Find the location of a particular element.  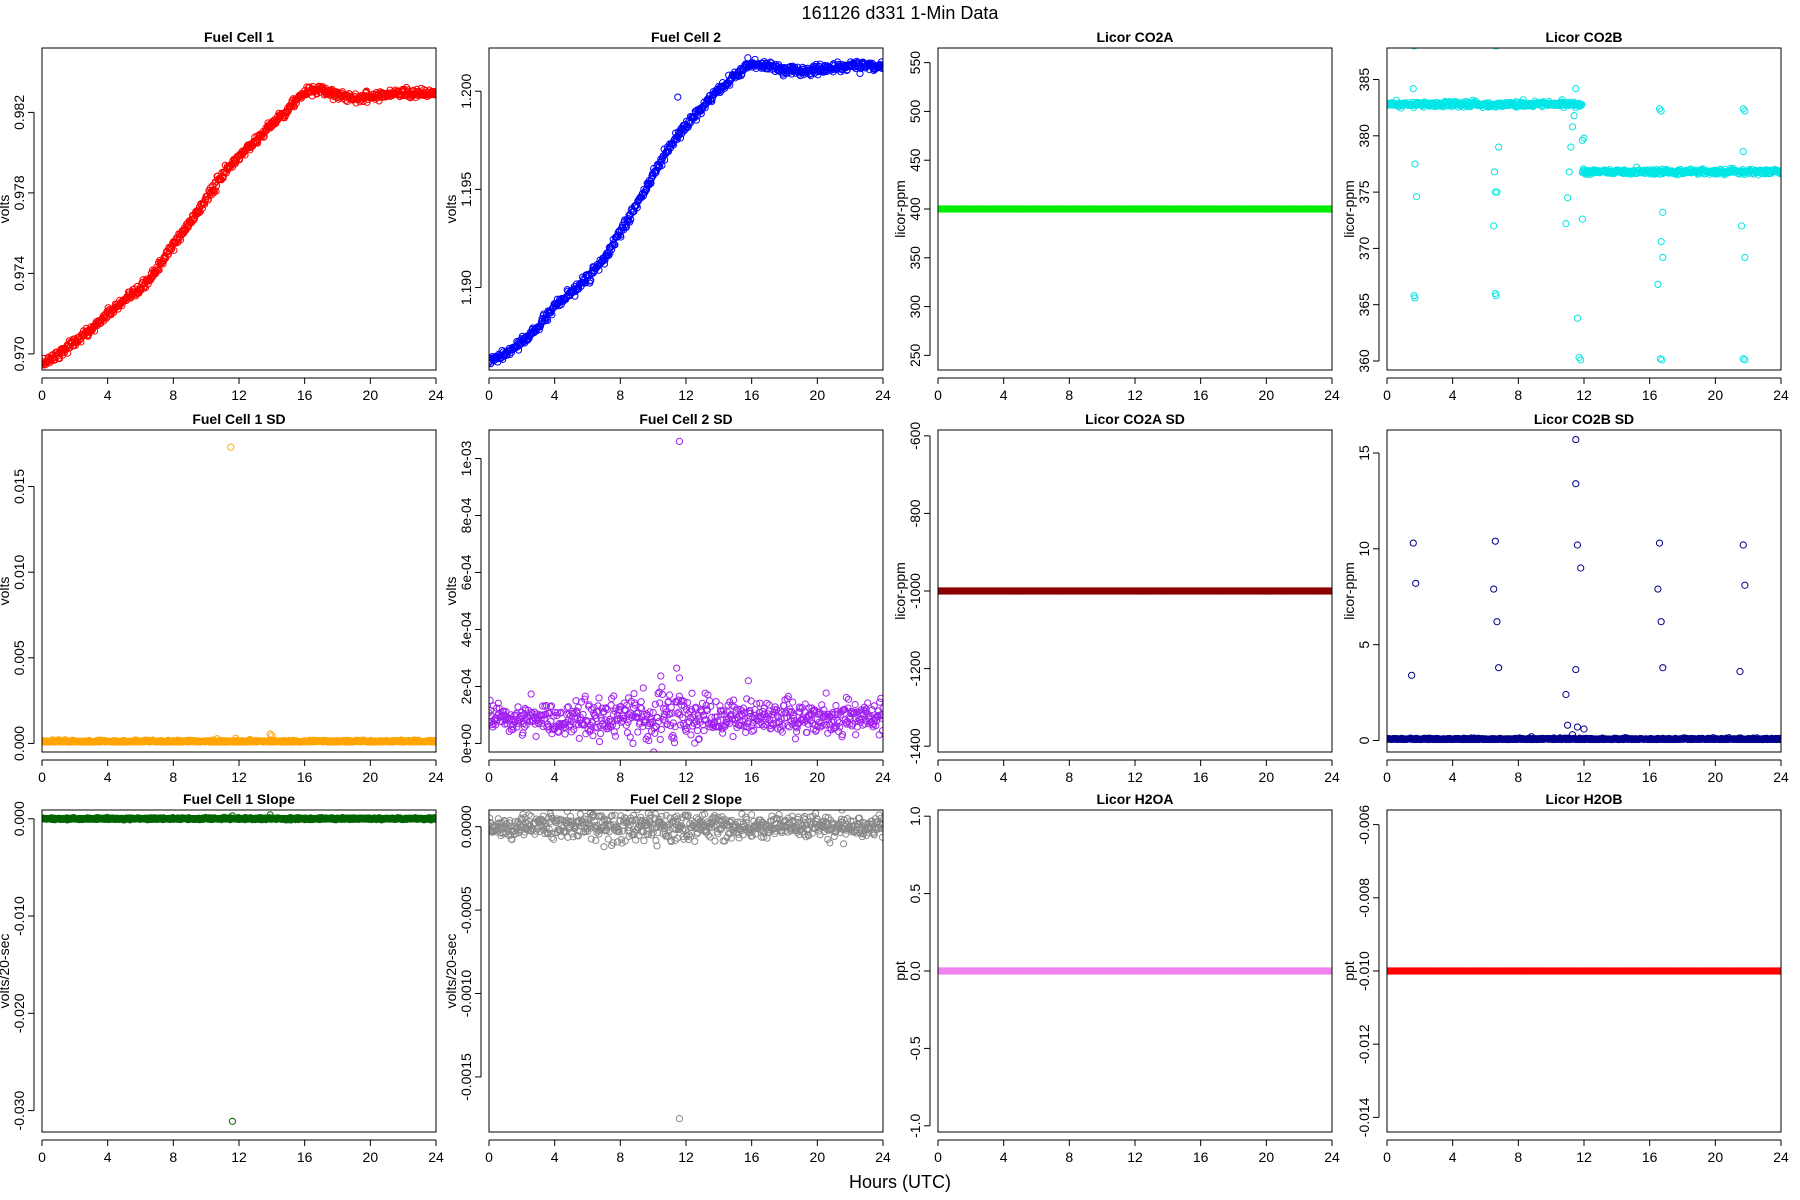

y-tick-label: 450 is located at coordinates (915, 160).